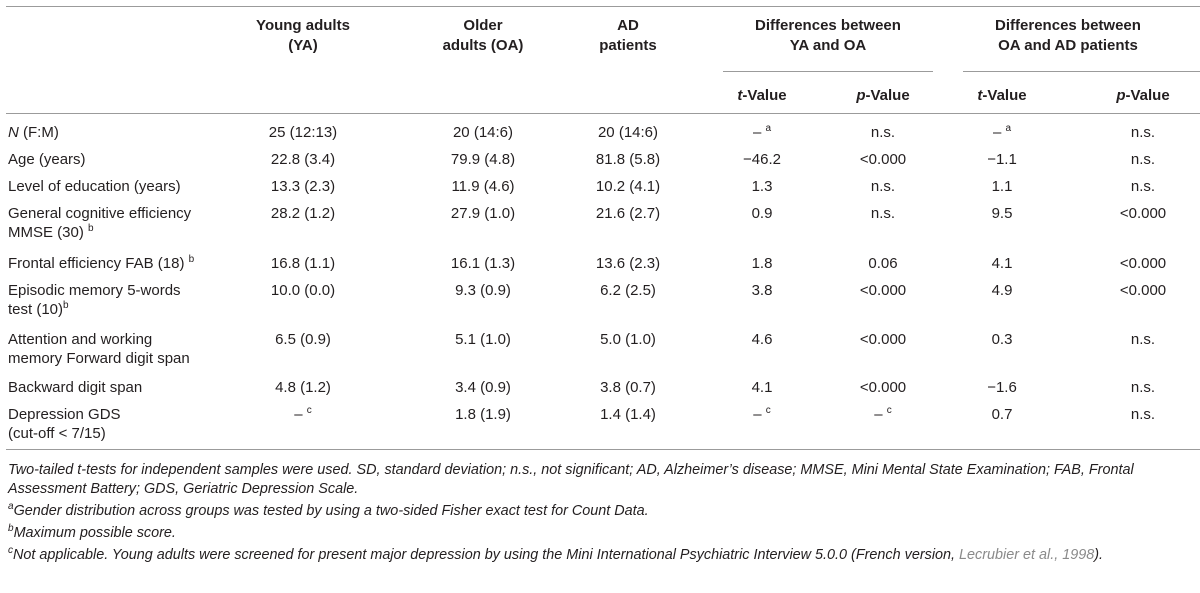 Image resolution: width=1200 pixels, height=593 pixels. What do you see at coordinates (883, 95) in the screenshot?
I see `subheader-p-value-1: p-Value` at bounding box center [883, 95].